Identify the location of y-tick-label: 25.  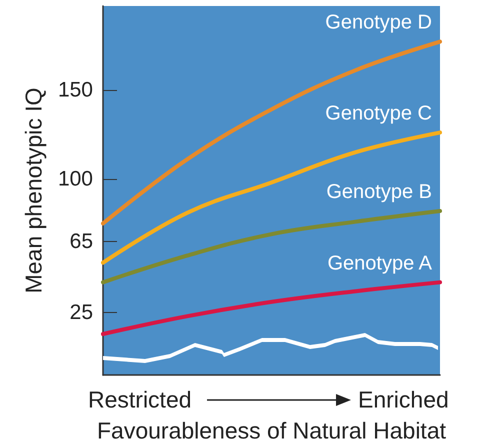
(81, 312).